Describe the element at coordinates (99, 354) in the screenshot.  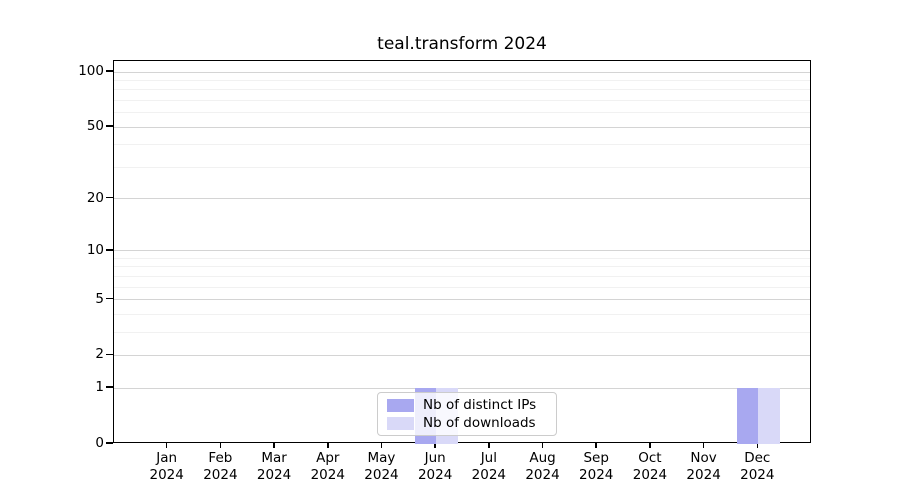
I see `y-tick-label: 2` at that location.